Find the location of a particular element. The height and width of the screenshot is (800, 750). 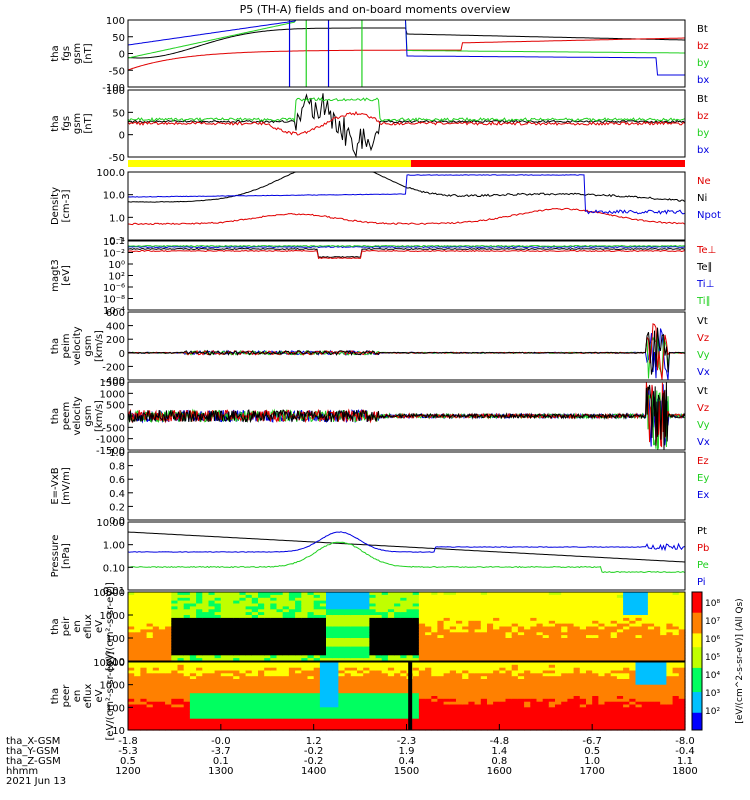

y-tick-label: 1000 is located at coordinates (112, 616).